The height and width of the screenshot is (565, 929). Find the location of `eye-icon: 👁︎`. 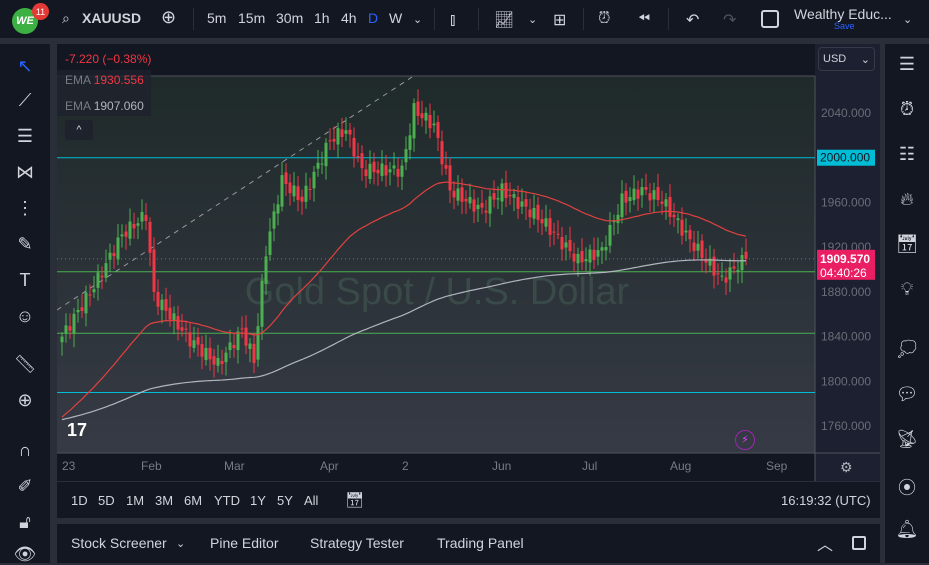

eye-icon: 👁︎ is located at coordinates (25, 554).